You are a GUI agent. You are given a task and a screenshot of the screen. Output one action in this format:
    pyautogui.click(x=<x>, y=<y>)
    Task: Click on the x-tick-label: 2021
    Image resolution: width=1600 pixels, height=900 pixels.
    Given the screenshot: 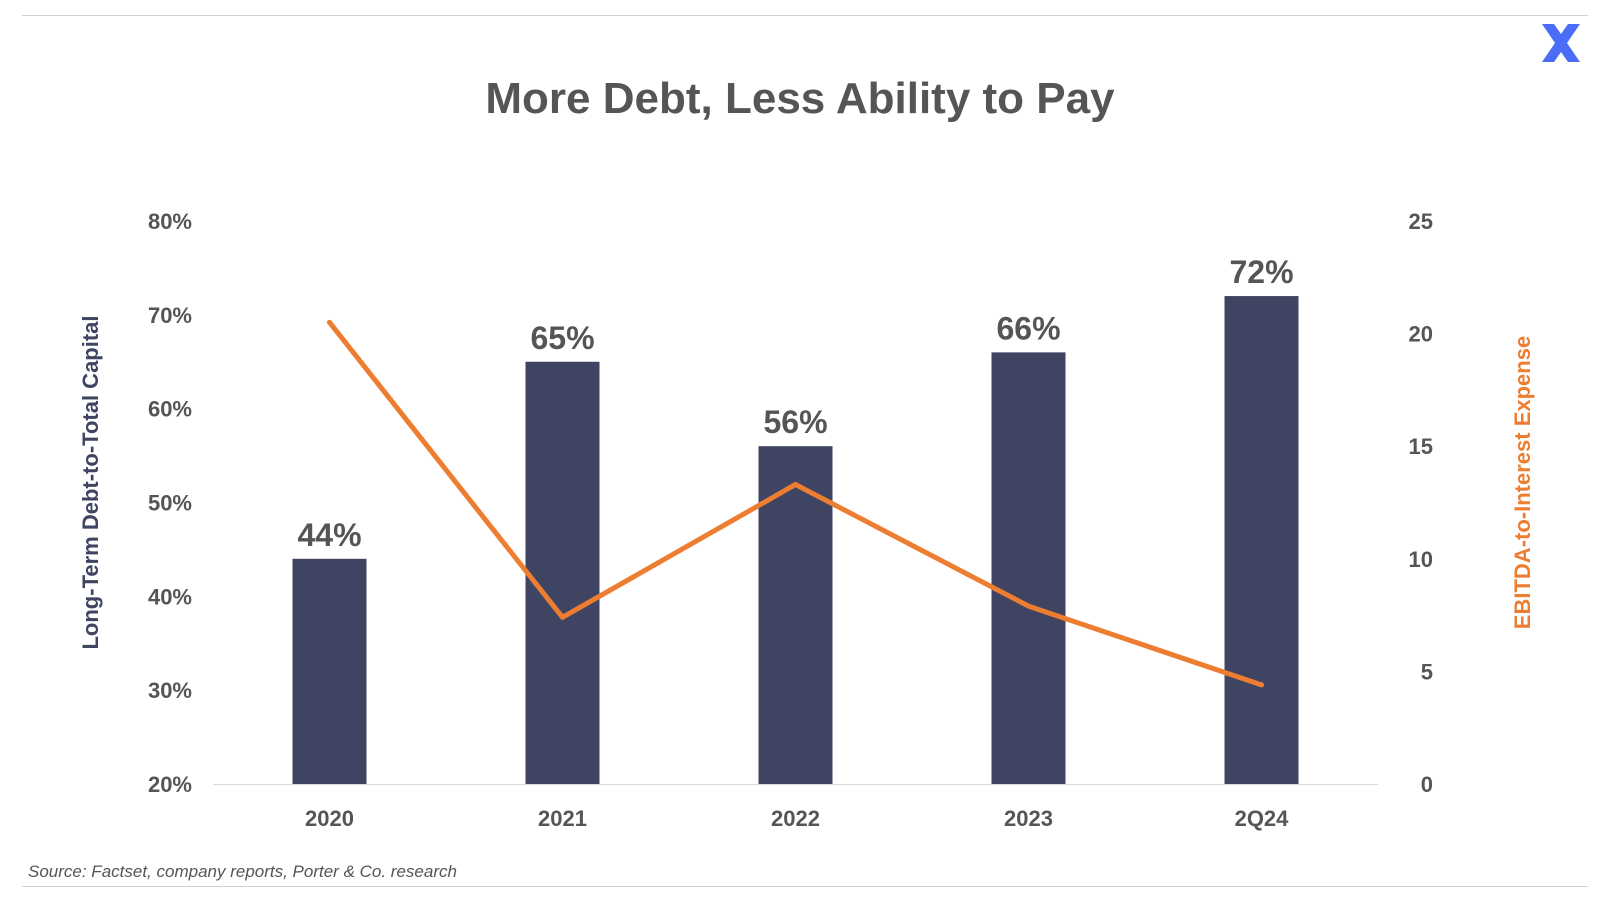 What is the action you would take?
    pyautogui.click(x=562, y=818)
    